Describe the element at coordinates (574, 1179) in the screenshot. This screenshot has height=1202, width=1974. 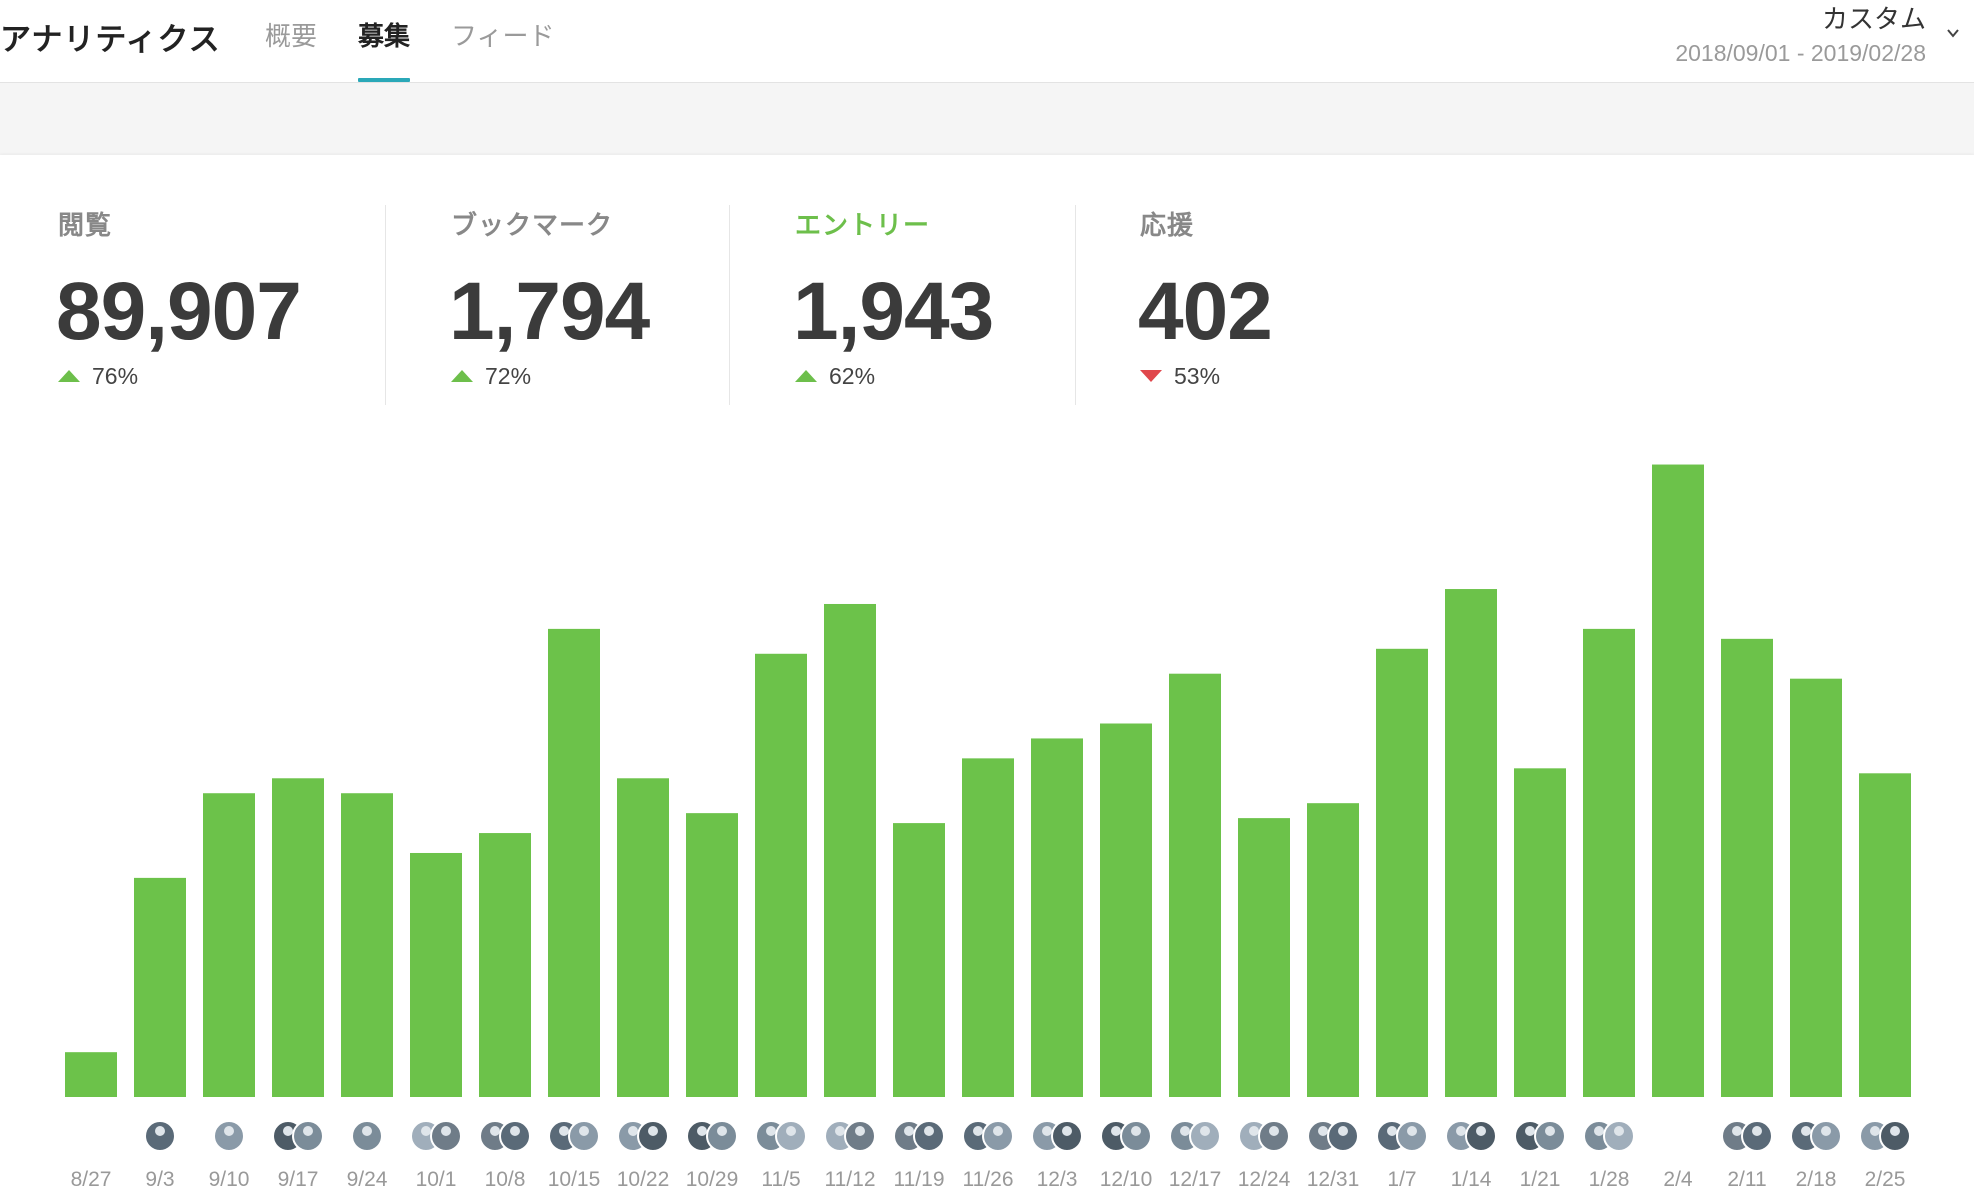
I see `x-tick-label: 10/15` at that location.